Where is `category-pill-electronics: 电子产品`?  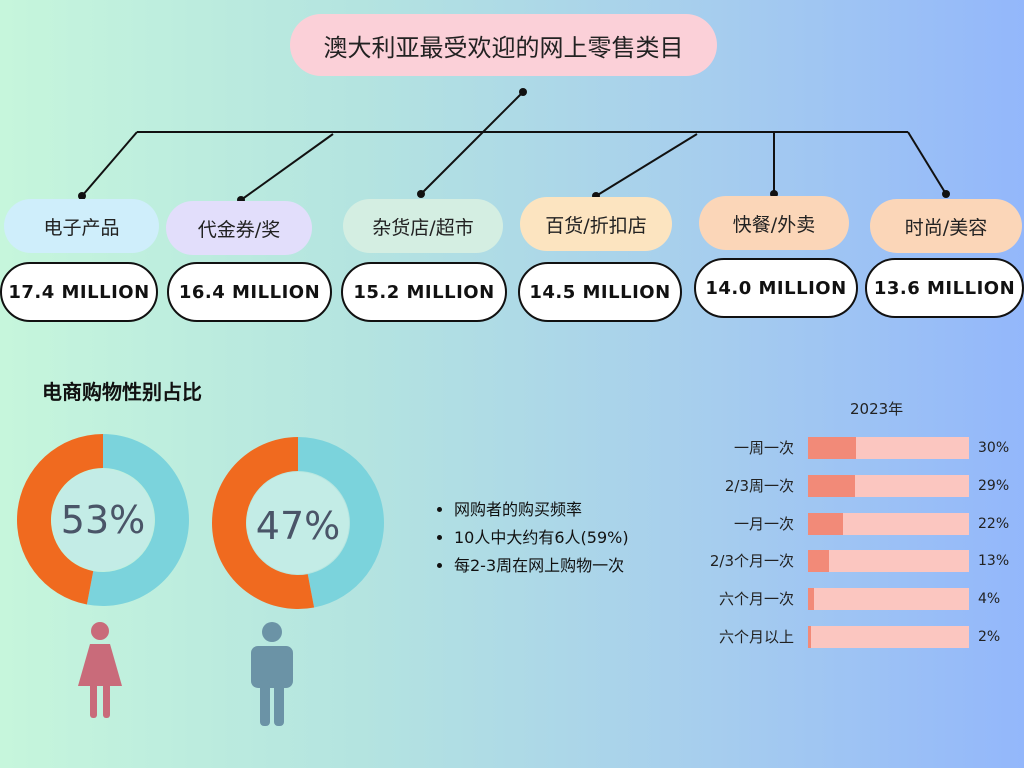
category-pill-electronics: 电子产品 is located at coordinates (81, 226).